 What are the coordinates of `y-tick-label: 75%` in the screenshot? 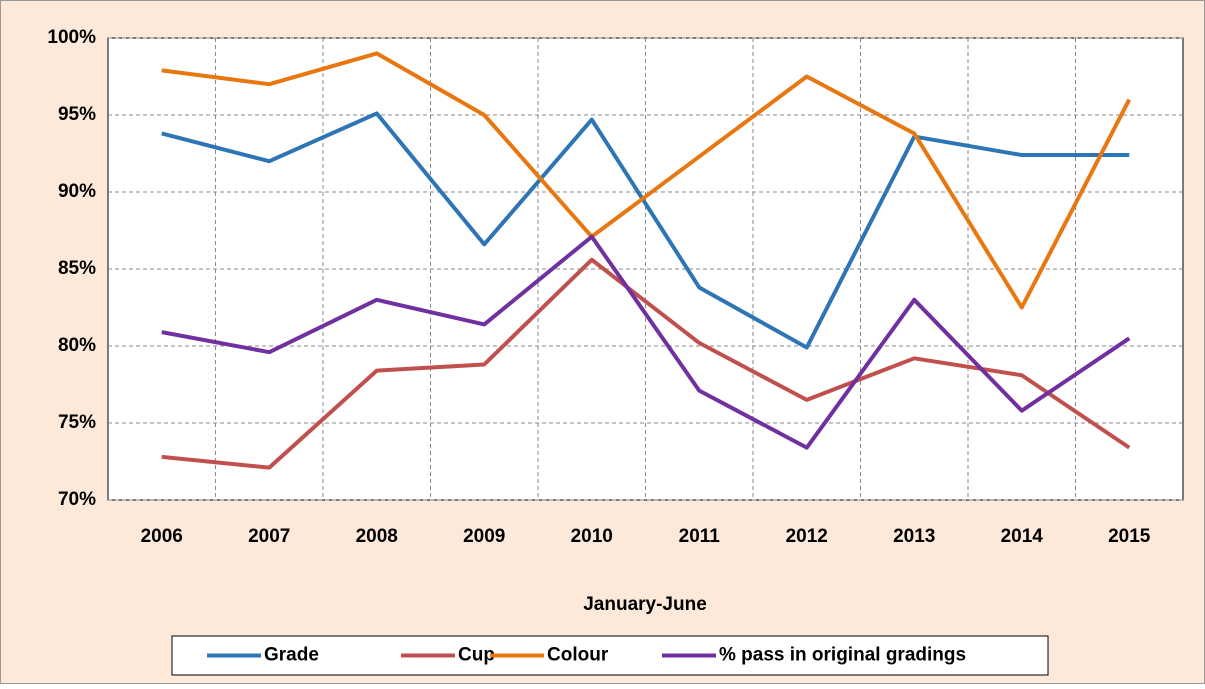 It's located at (77, 422).